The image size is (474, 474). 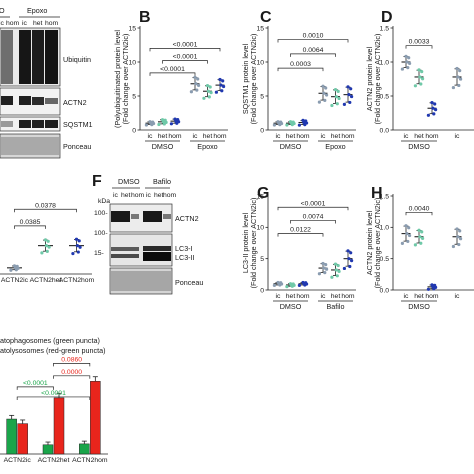 What do you see at coordinates (419, 42) in the screenshot?
I see `p-value-label: 0.0033` at bounding box center [419, 42].